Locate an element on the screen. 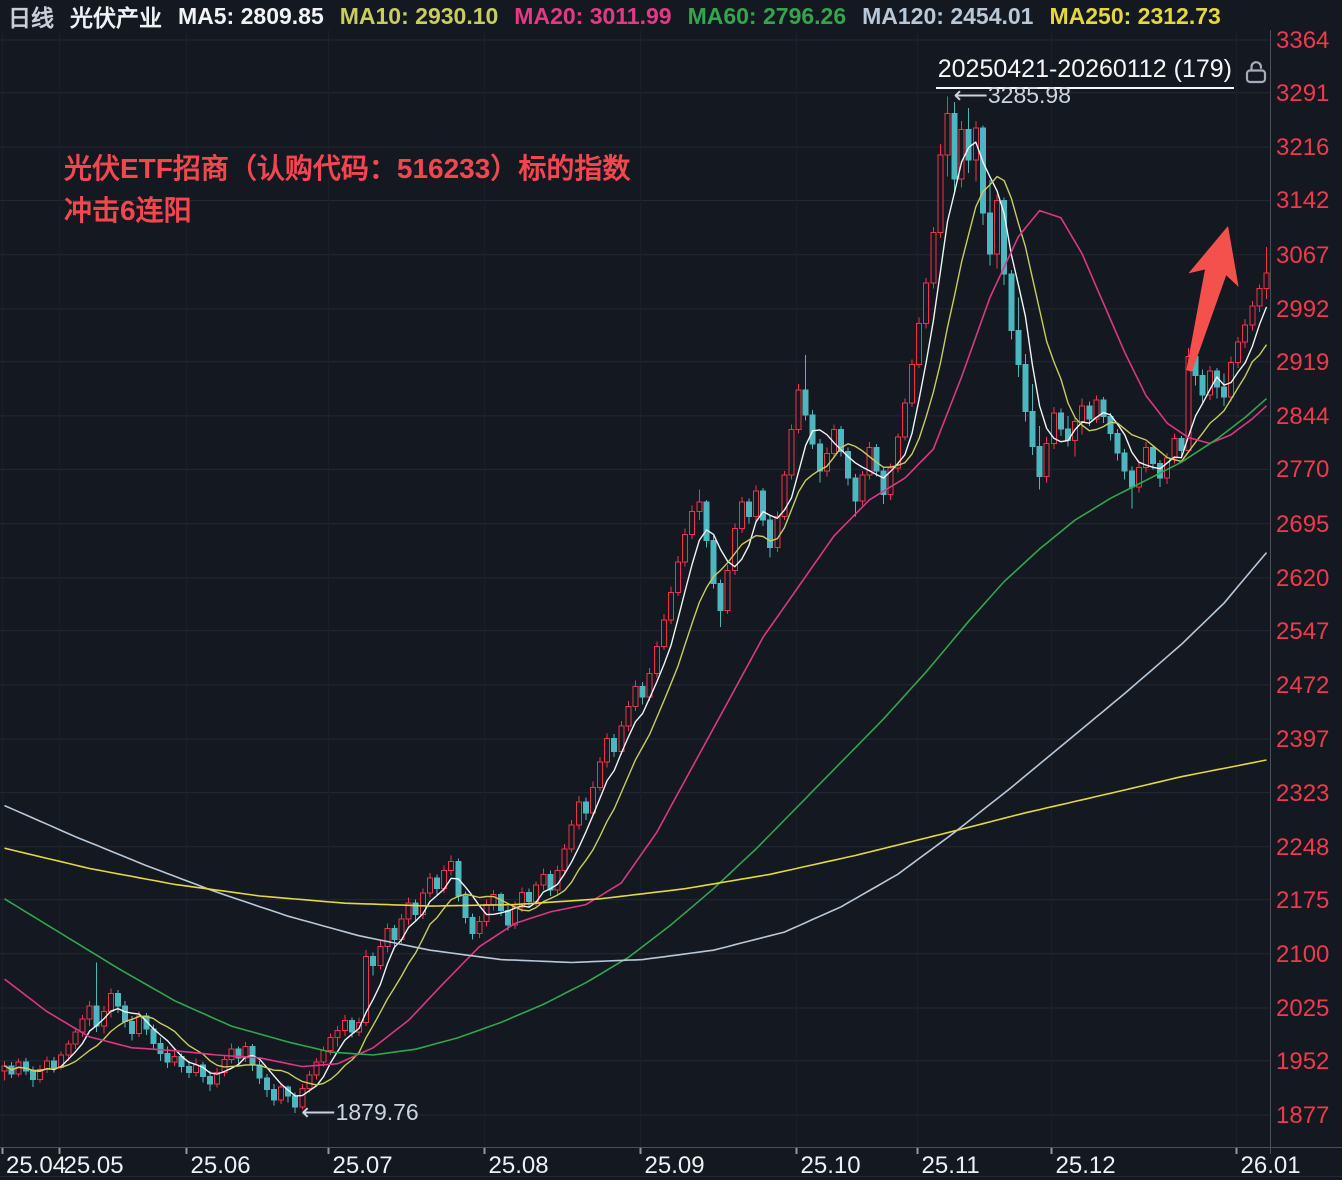 The width and height of the screenshot is (1342, 1180). y-axis-label: 1952 is located at coordinates (1303, 1061).